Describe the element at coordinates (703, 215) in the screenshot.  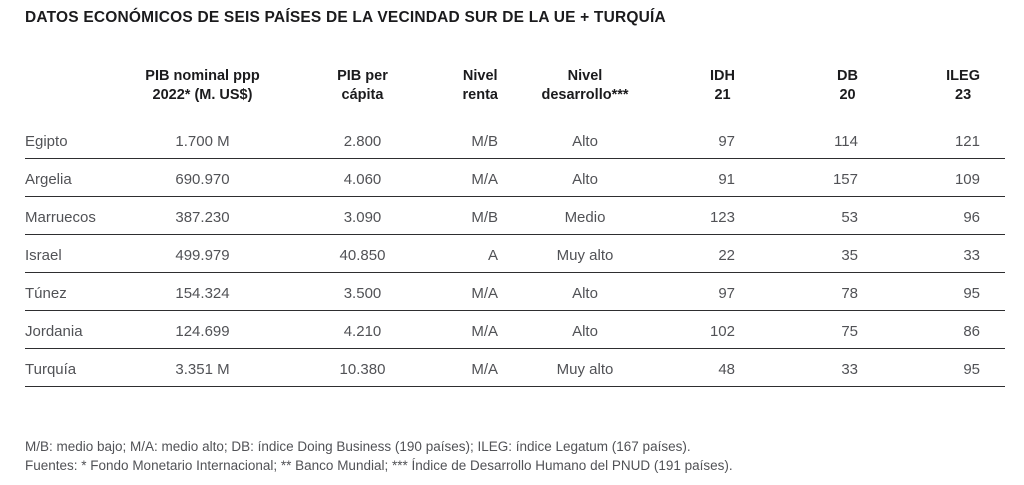
I see `cell-idh: 123` at that location.